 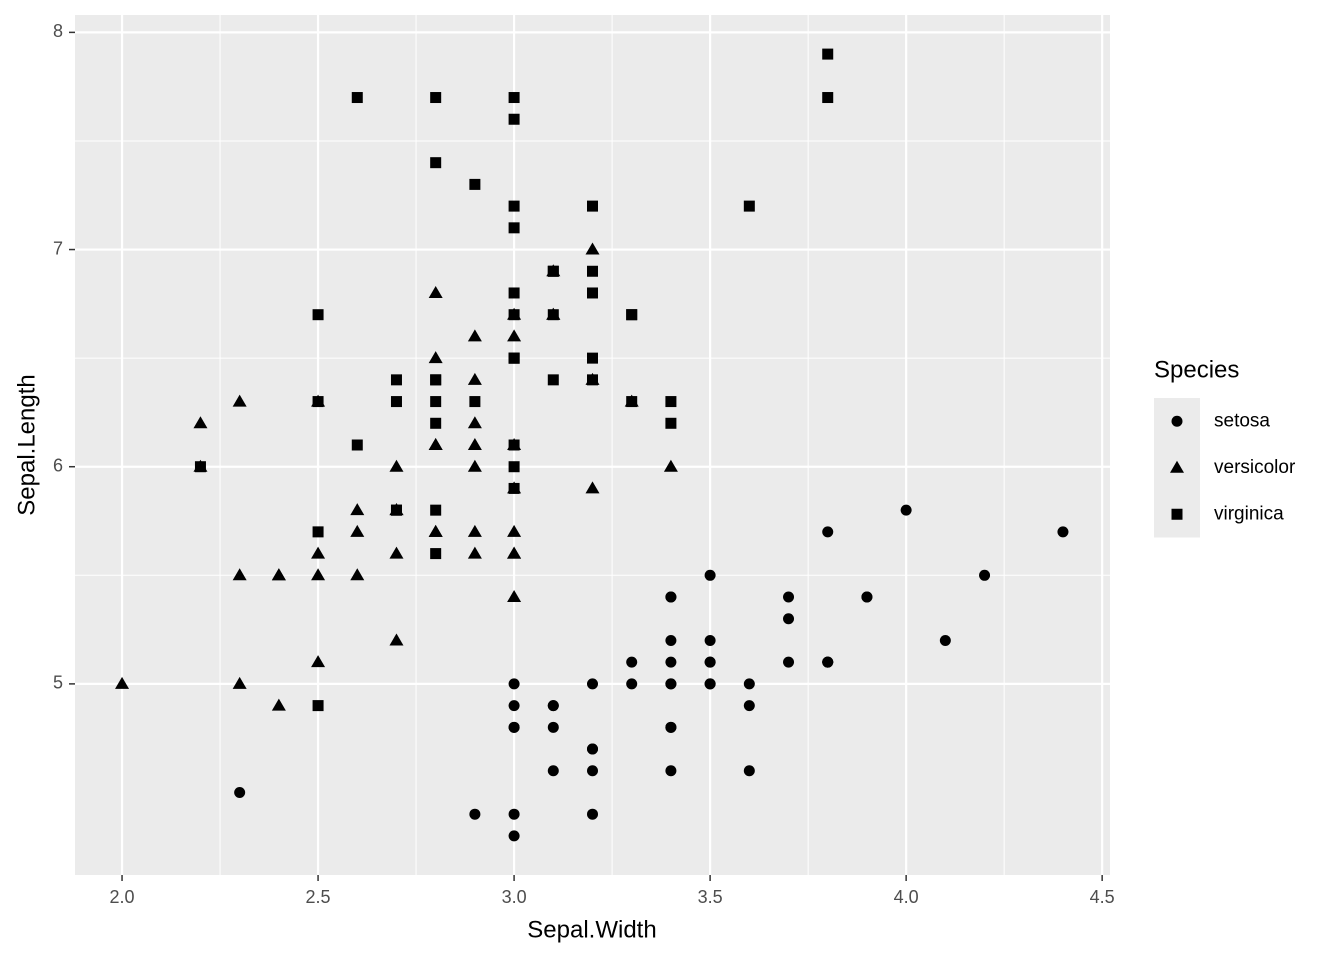 I want to click on x-tick-label: 3.5, so click(x=710, y=897).